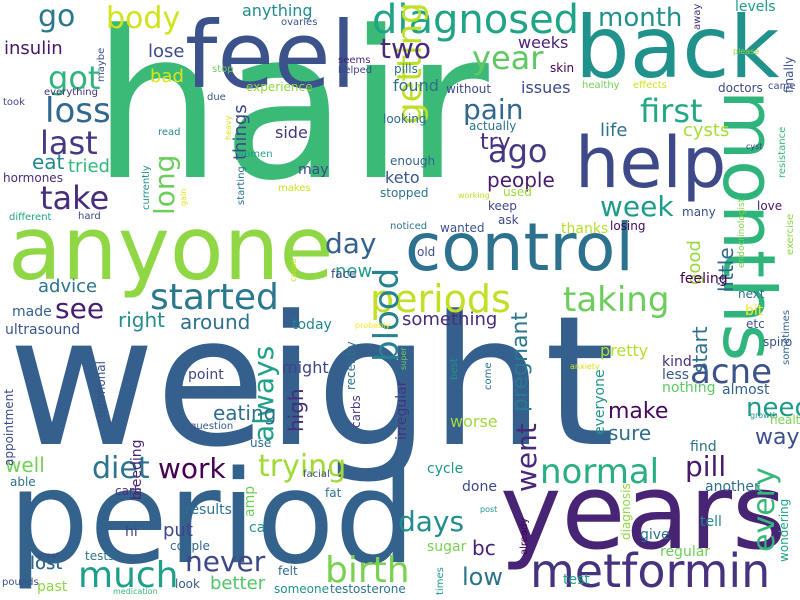 This screenshot has width=800, height=600. What do you see at coordinates (484, 548) in the screenshot?
I see `word-bc: bc` at bounding box center [484, 548].